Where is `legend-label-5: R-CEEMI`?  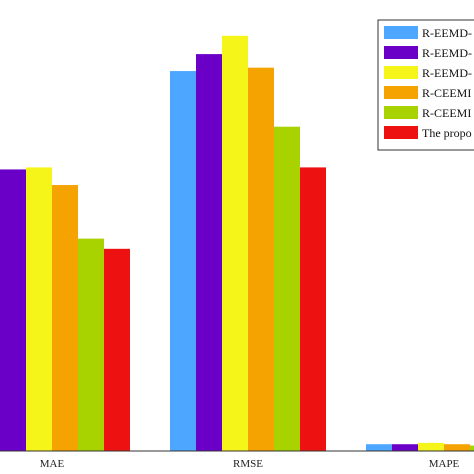
legend-label-5: R-CEEMI is located at coordinates (446, 113).